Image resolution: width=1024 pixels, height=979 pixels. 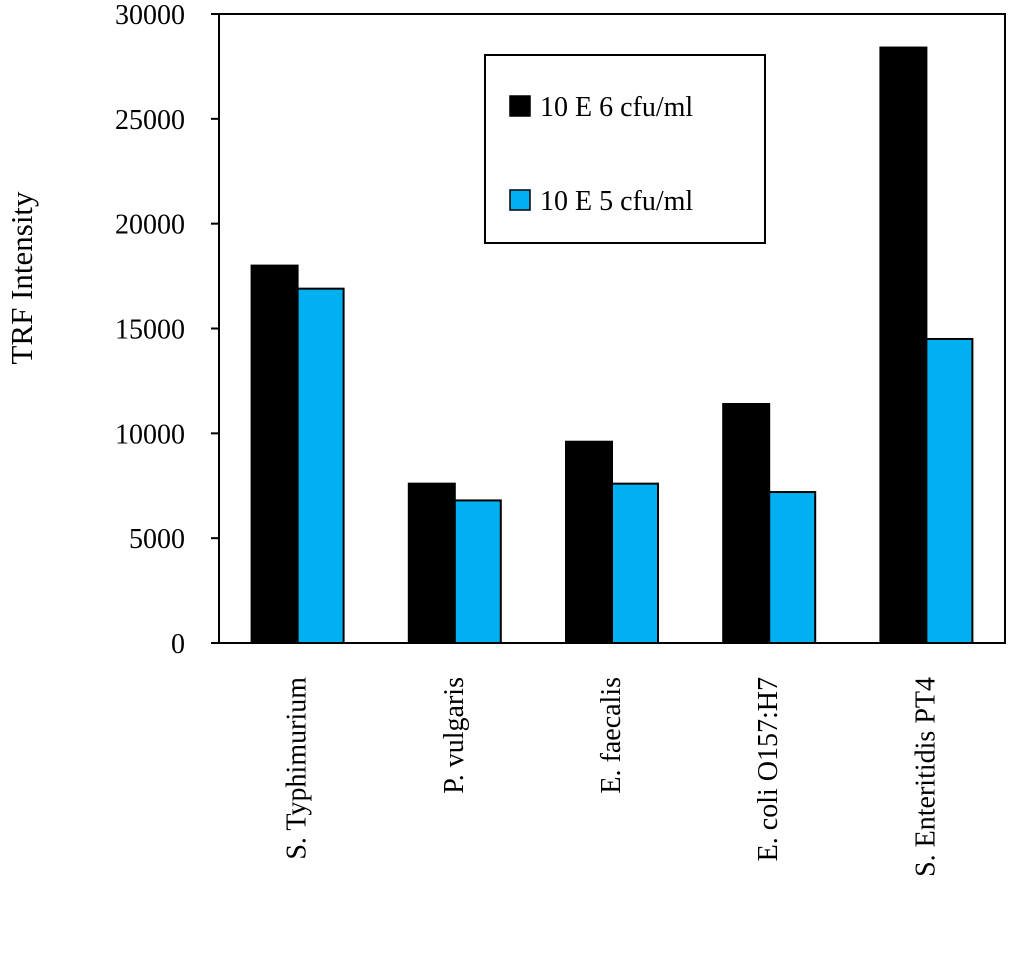 What do you see at coordinates (150, 330) in the screenshot?
I see `y-tick-label: 15000` at bounding box center [150, 330].